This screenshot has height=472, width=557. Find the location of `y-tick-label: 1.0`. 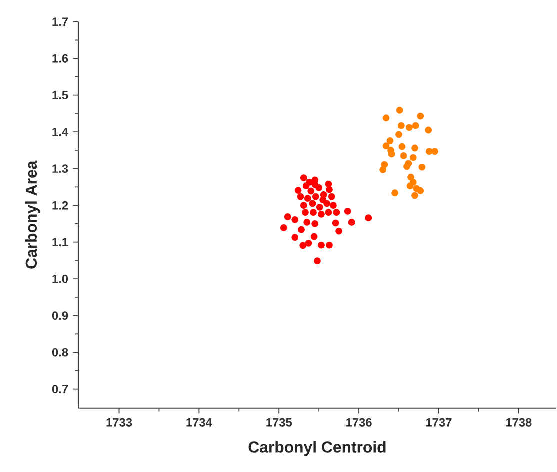

y-tick-label: 1.0 is located at coordinates (60, 279).